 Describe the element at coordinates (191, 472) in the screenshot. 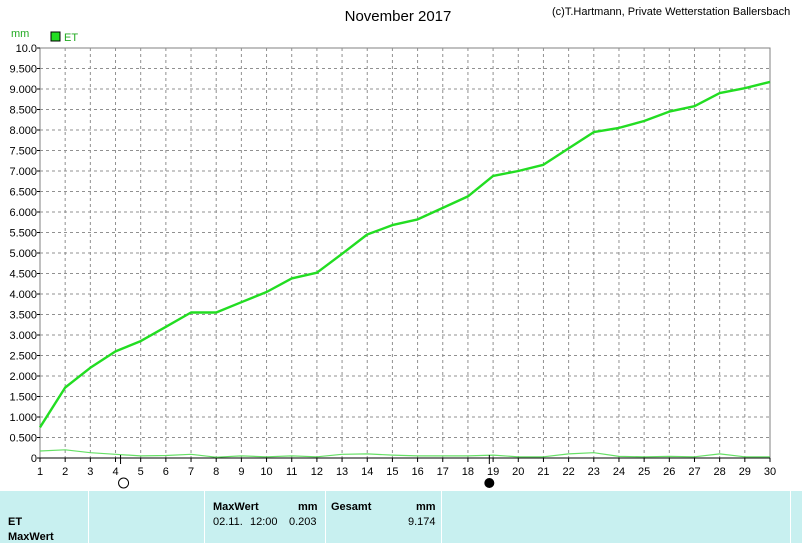

I see `x-tick-label: 7` at that location.